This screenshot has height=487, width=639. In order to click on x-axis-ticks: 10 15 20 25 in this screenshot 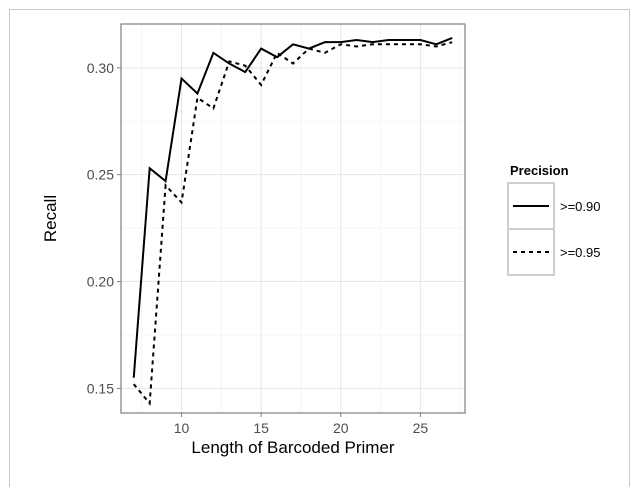, I will do `click(301, 424)`.